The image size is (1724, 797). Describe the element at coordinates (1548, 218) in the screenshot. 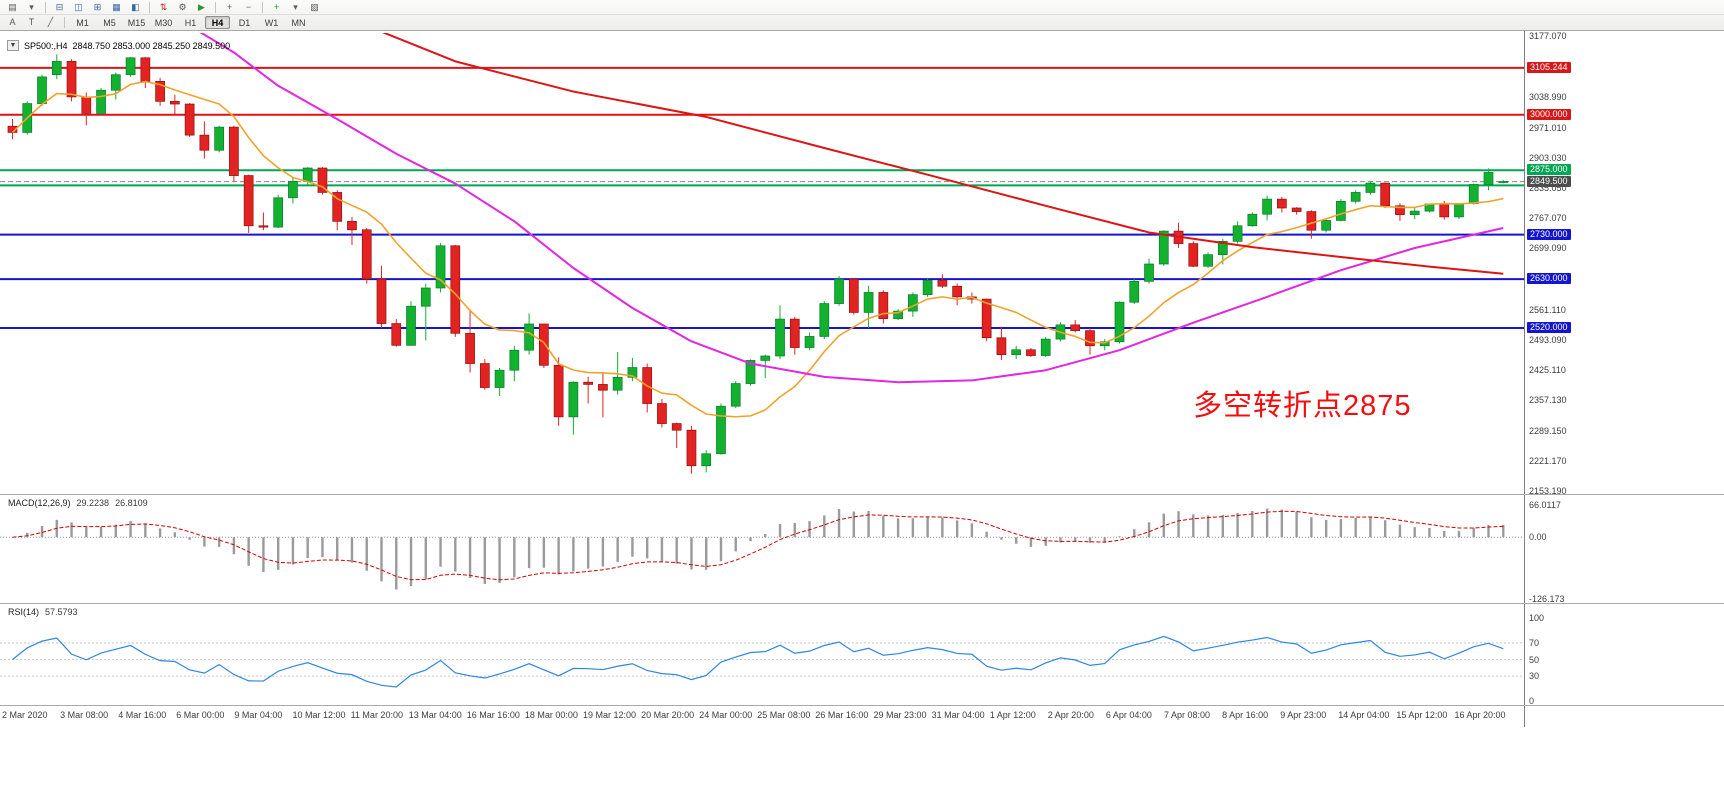

I see `price-tick-label: 2767.070` at that location.